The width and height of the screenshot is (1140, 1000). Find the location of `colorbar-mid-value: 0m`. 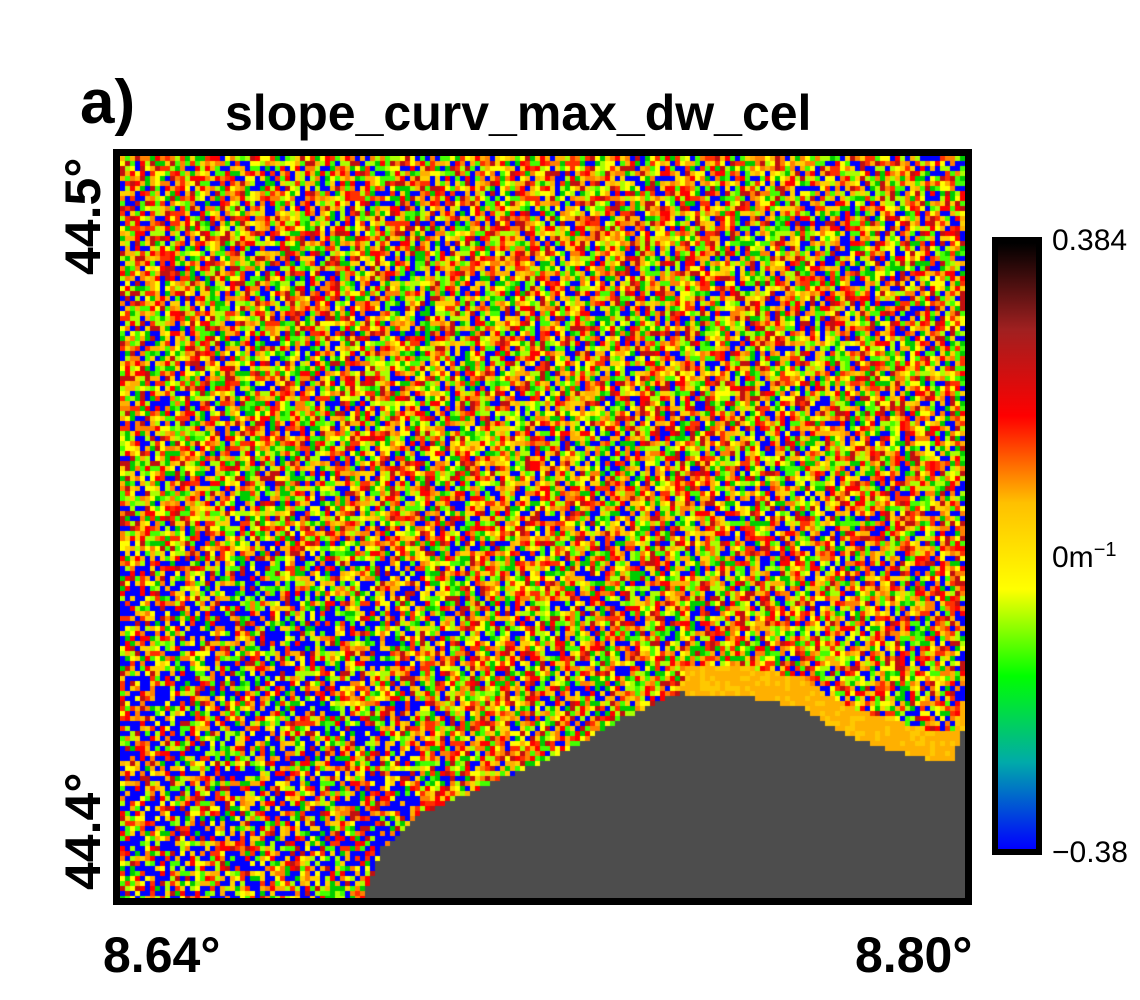

colorbar-mid-value: 0m is located at coordinates (1073, 557).